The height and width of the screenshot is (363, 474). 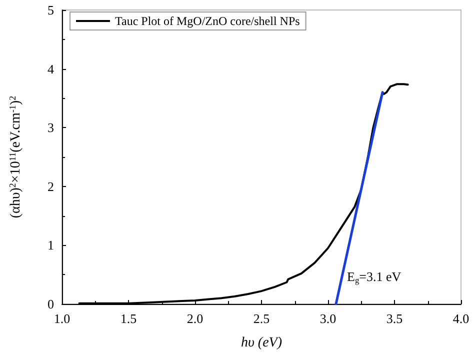 I want to click on y-tick-label: 1, so click(x=51, y=245).